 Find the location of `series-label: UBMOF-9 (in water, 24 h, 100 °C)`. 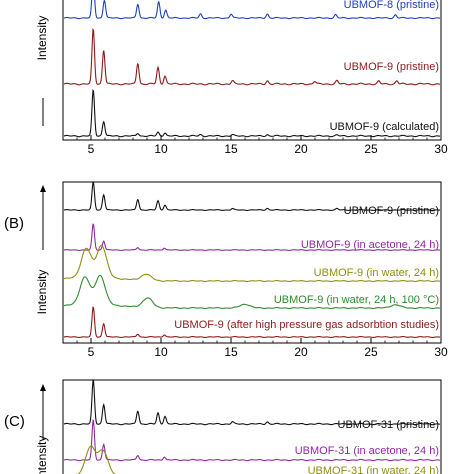

series-label: UBMOF-9 (in water, 24 h, 100 °C) is located at coordinates (356, 300).